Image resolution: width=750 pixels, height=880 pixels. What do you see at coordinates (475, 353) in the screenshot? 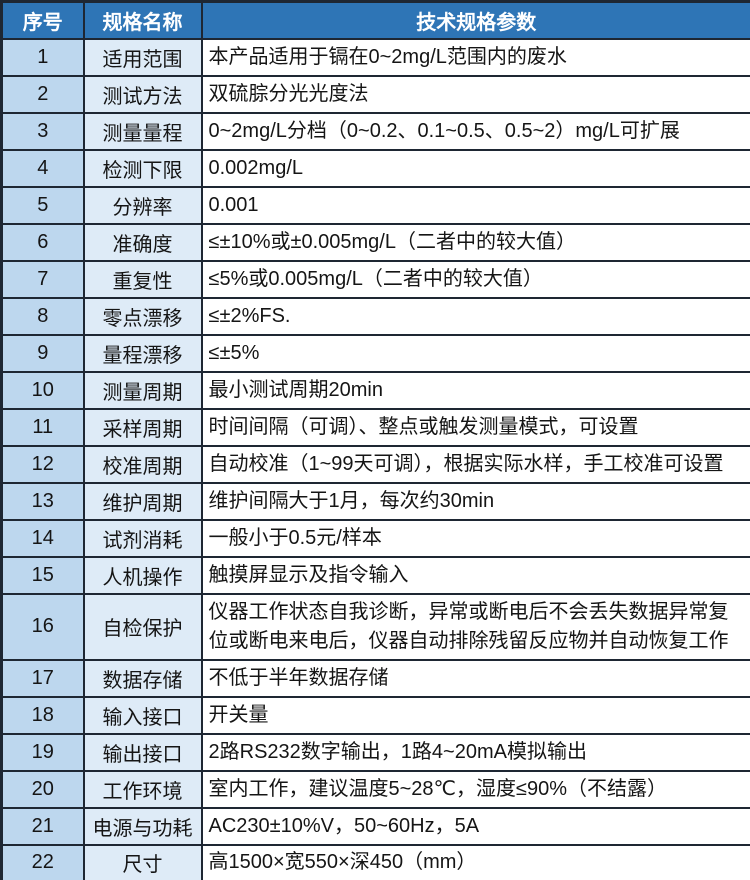
I see `spec-value-cell: ≤±5%` at bounding box center [475, 353].